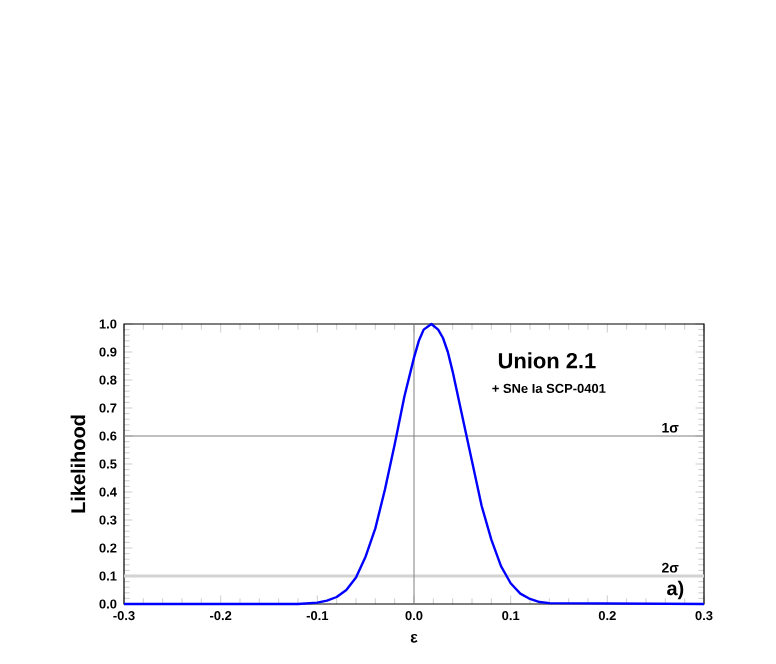  Describe the element at coordinates (78, 464) in the screenshot. I see `y-axis-title: Likelihood` at that location.